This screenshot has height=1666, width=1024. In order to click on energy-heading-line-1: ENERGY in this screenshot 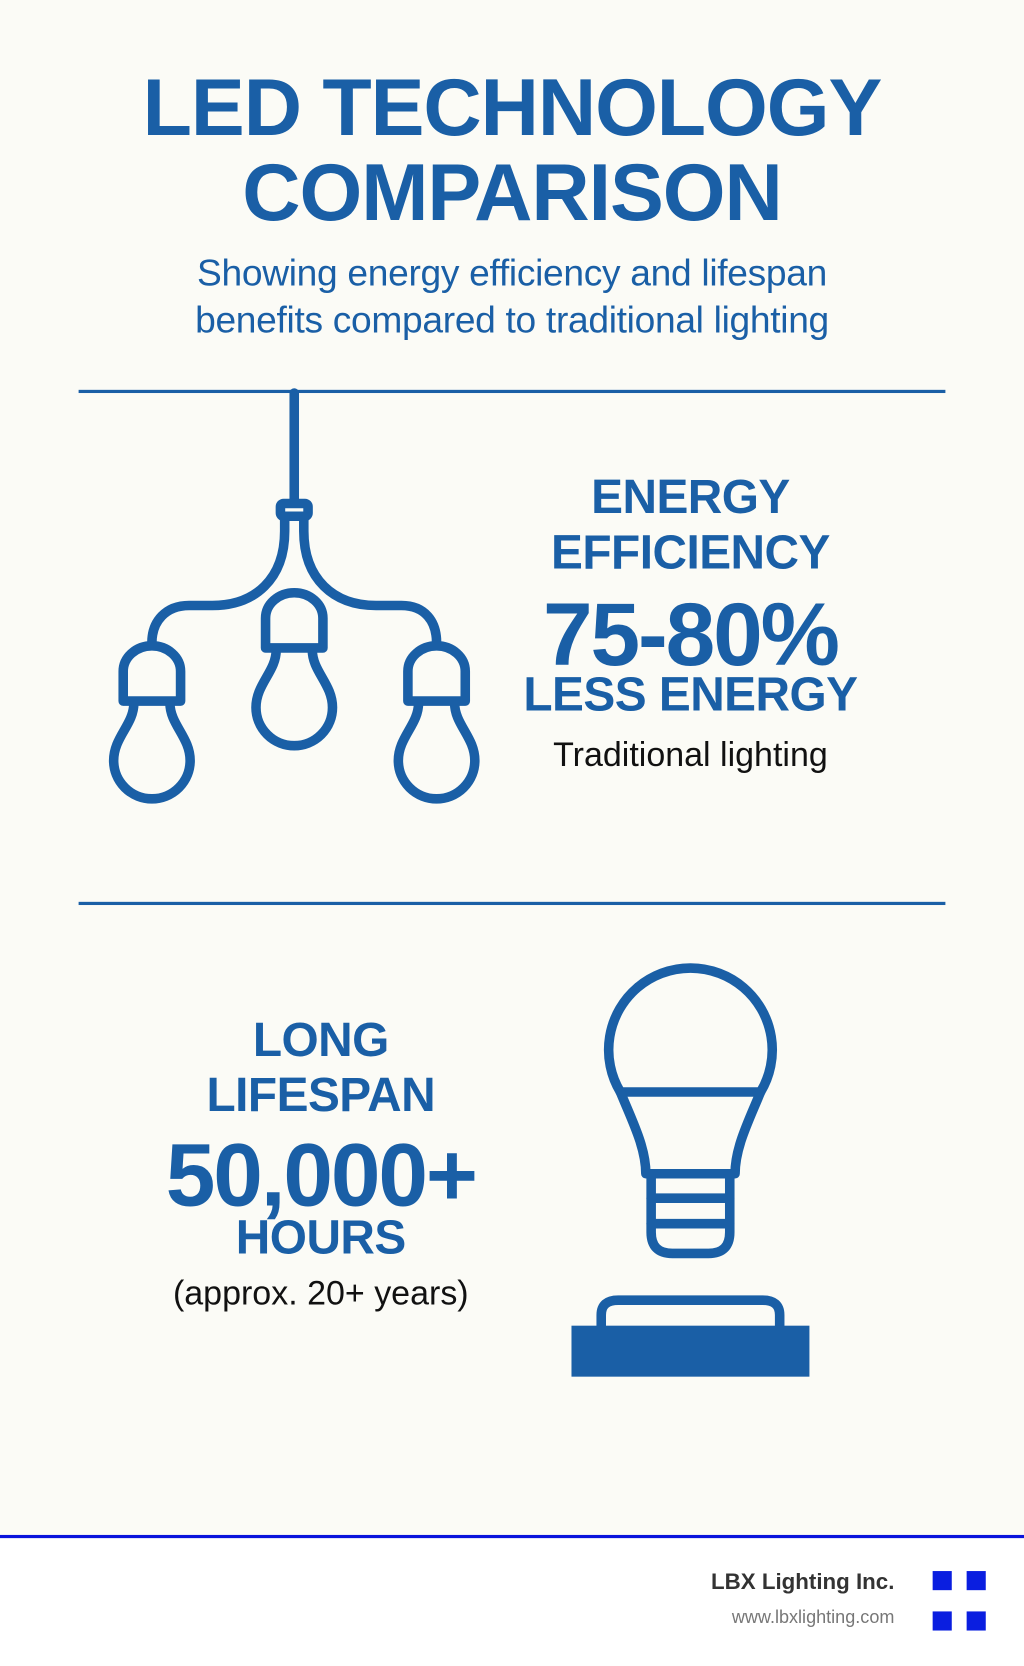, I will do `click(690, 496)`.